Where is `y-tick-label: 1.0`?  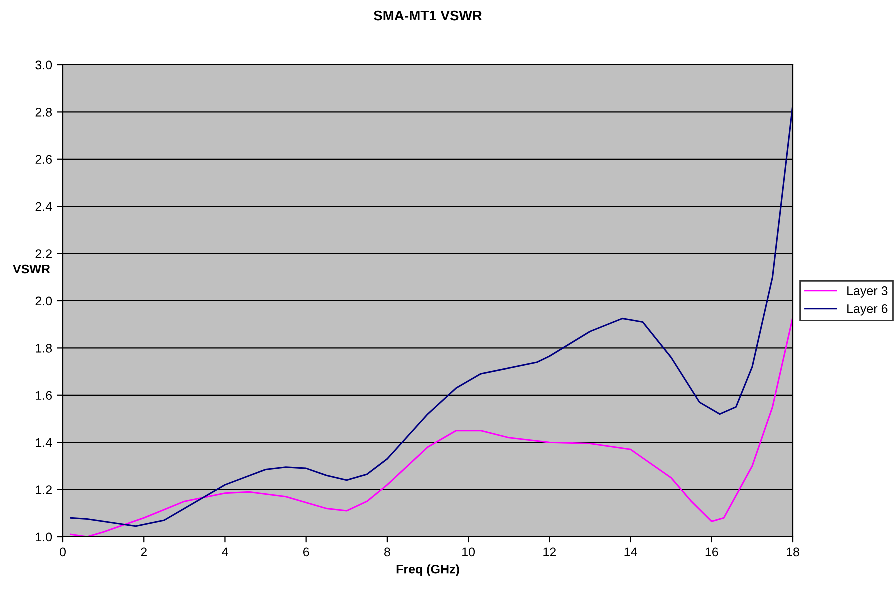 y-tick-label: 1.0 is located at coordinates (44, 537).